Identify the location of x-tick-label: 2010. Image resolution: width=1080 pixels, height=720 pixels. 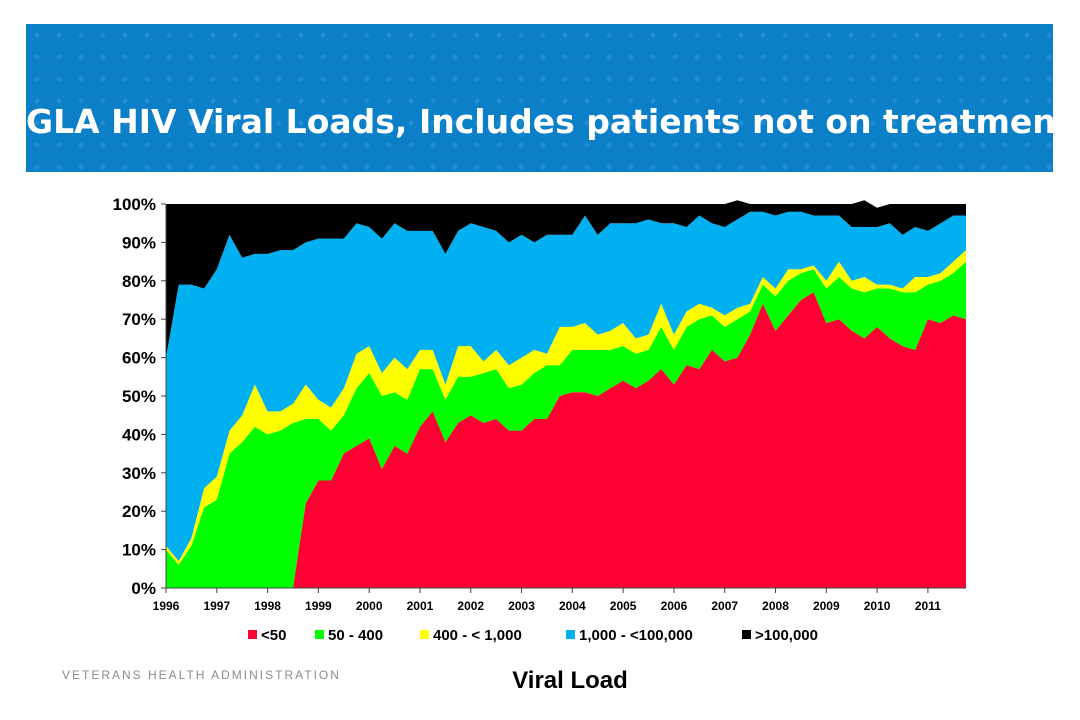
(877, 606).